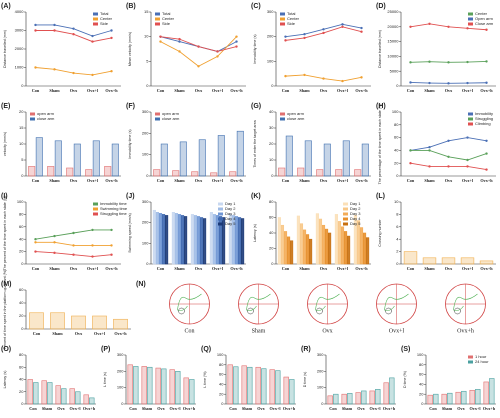  What do you see at coordinates (230, 213) in the screenshot?
I see `legend-label: Day 3` at bounding box center [230, 213].